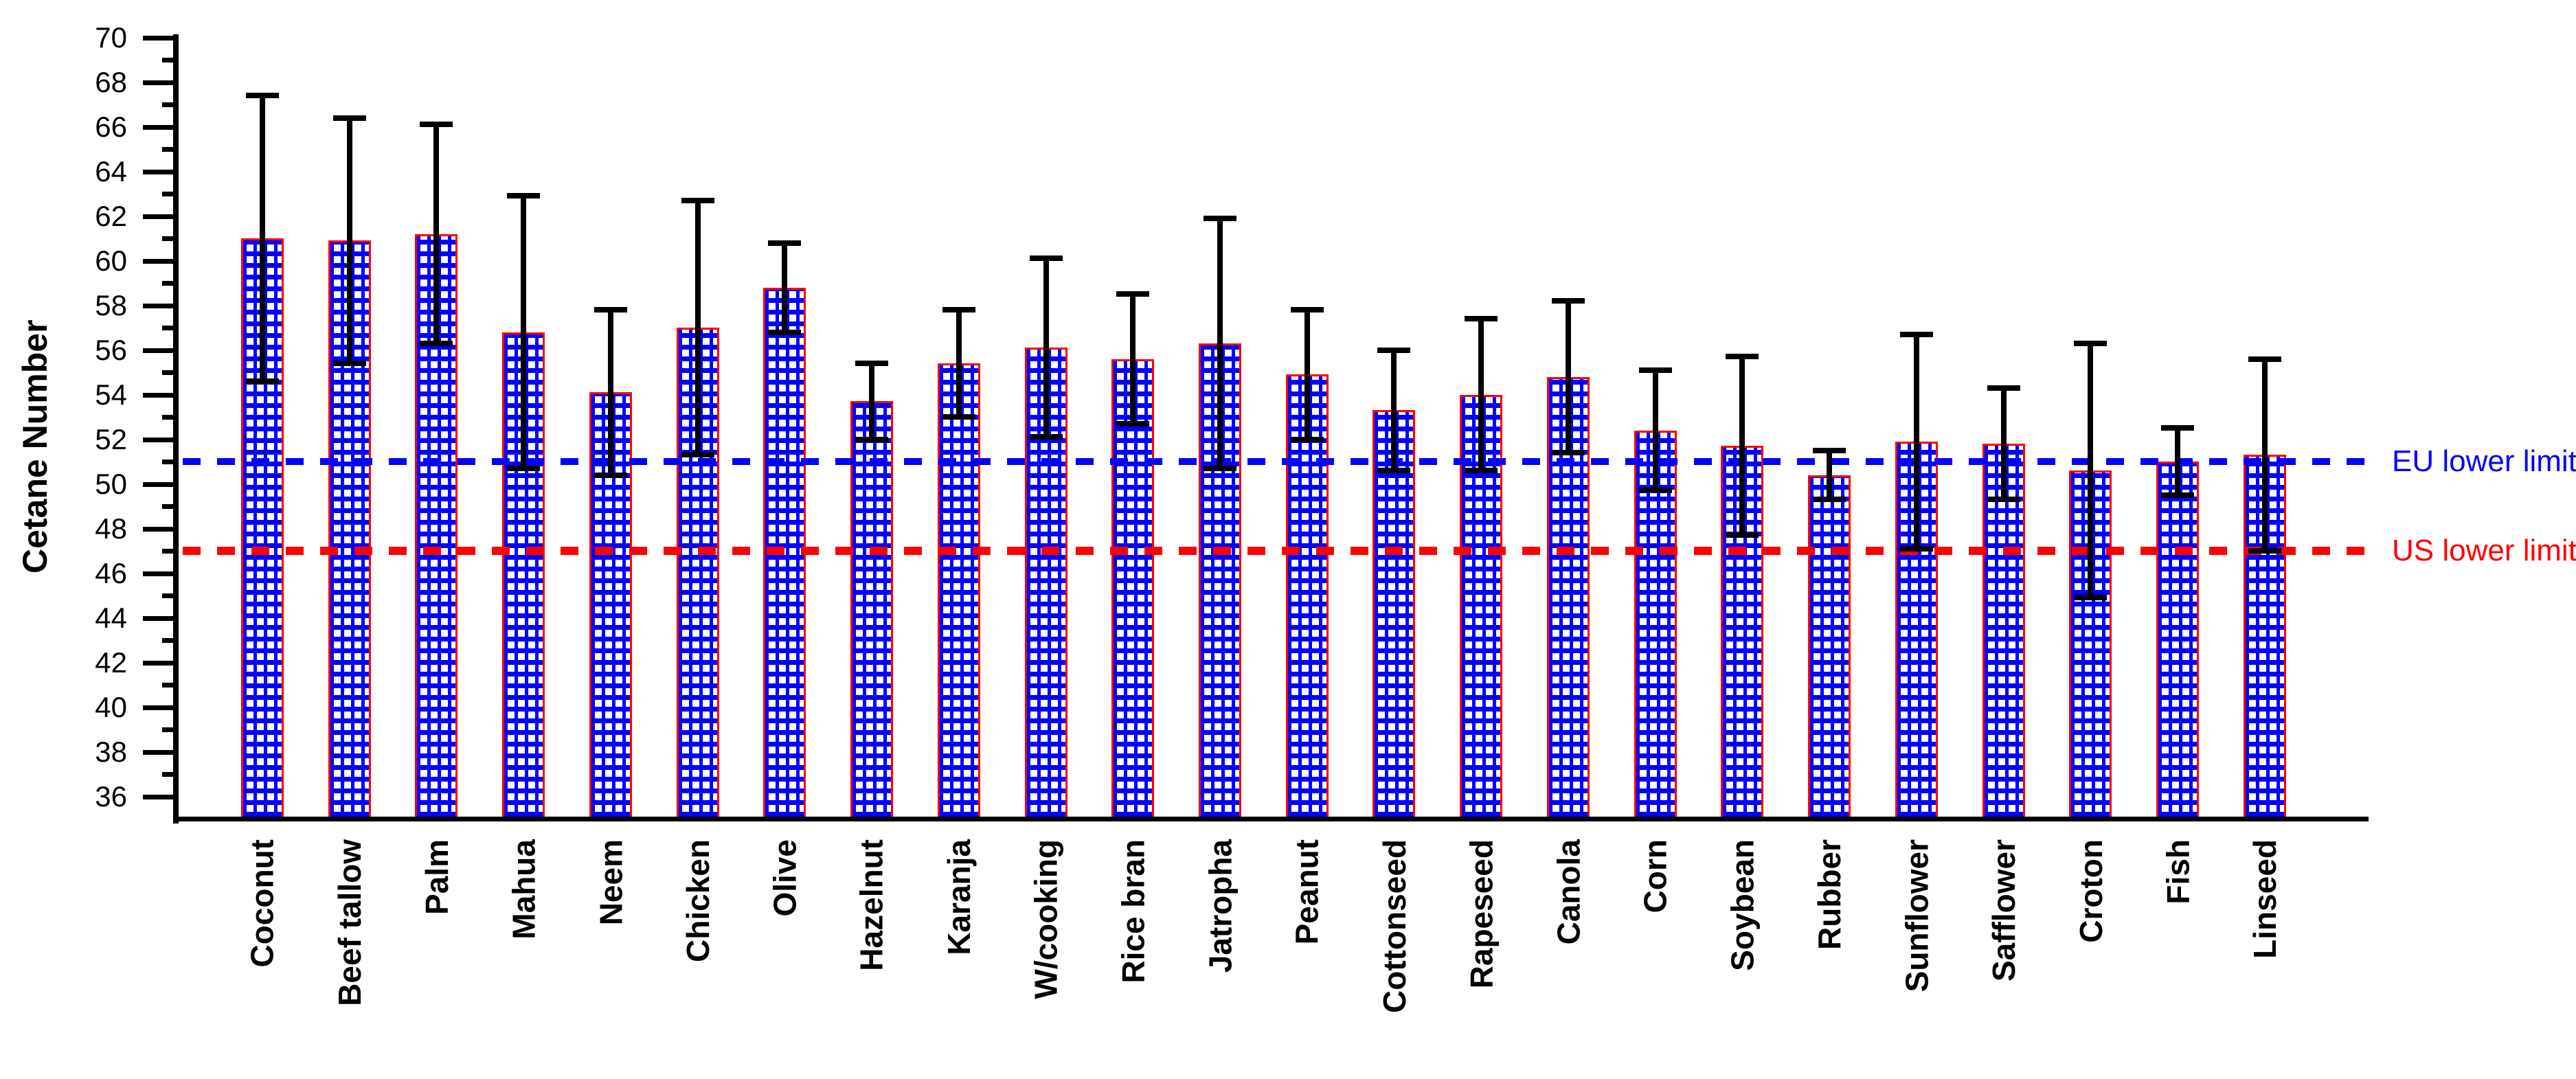 This screenshot has height=1079, width=2576. What do you see at coordinates (349, 240) in the screenshot?
I see `error-bar-stem-beef-tallow` at bounding box center [349, 240].